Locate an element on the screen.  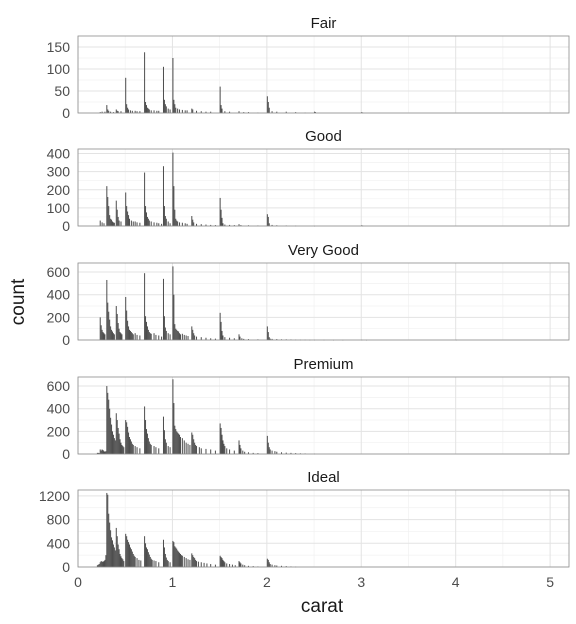
y-tick-label: 100 is located at coordinates (59, 208).